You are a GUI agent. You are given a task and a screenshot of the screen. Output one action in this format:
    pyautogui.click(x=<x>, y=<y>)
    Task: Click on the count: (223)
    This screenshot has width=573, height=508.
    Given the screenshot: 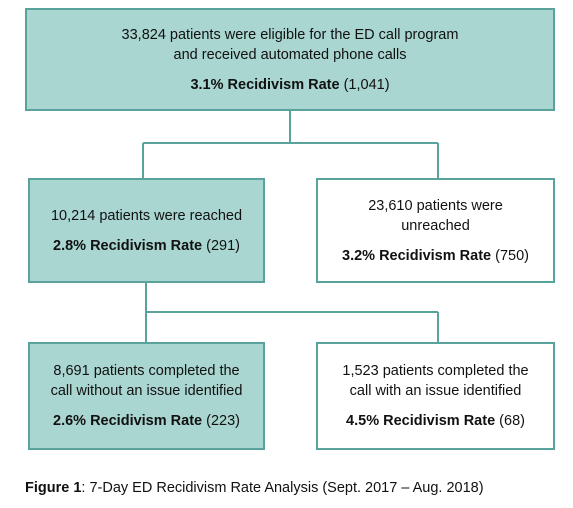 What is the action you would take?
    pyautogui.click(x=223, y=421)
    